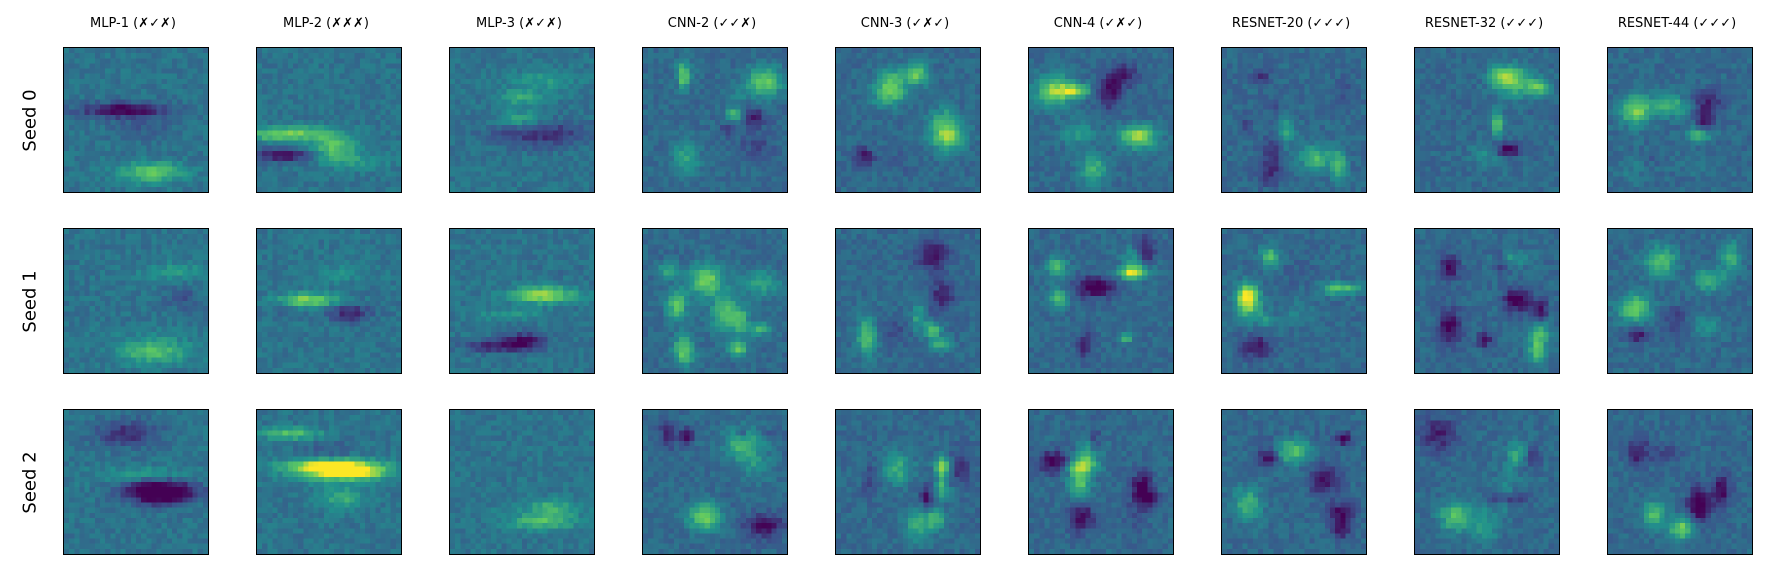  I want to click on column-title-mlp-2: MLP-2 (✗✗✗), so click(326, 23).